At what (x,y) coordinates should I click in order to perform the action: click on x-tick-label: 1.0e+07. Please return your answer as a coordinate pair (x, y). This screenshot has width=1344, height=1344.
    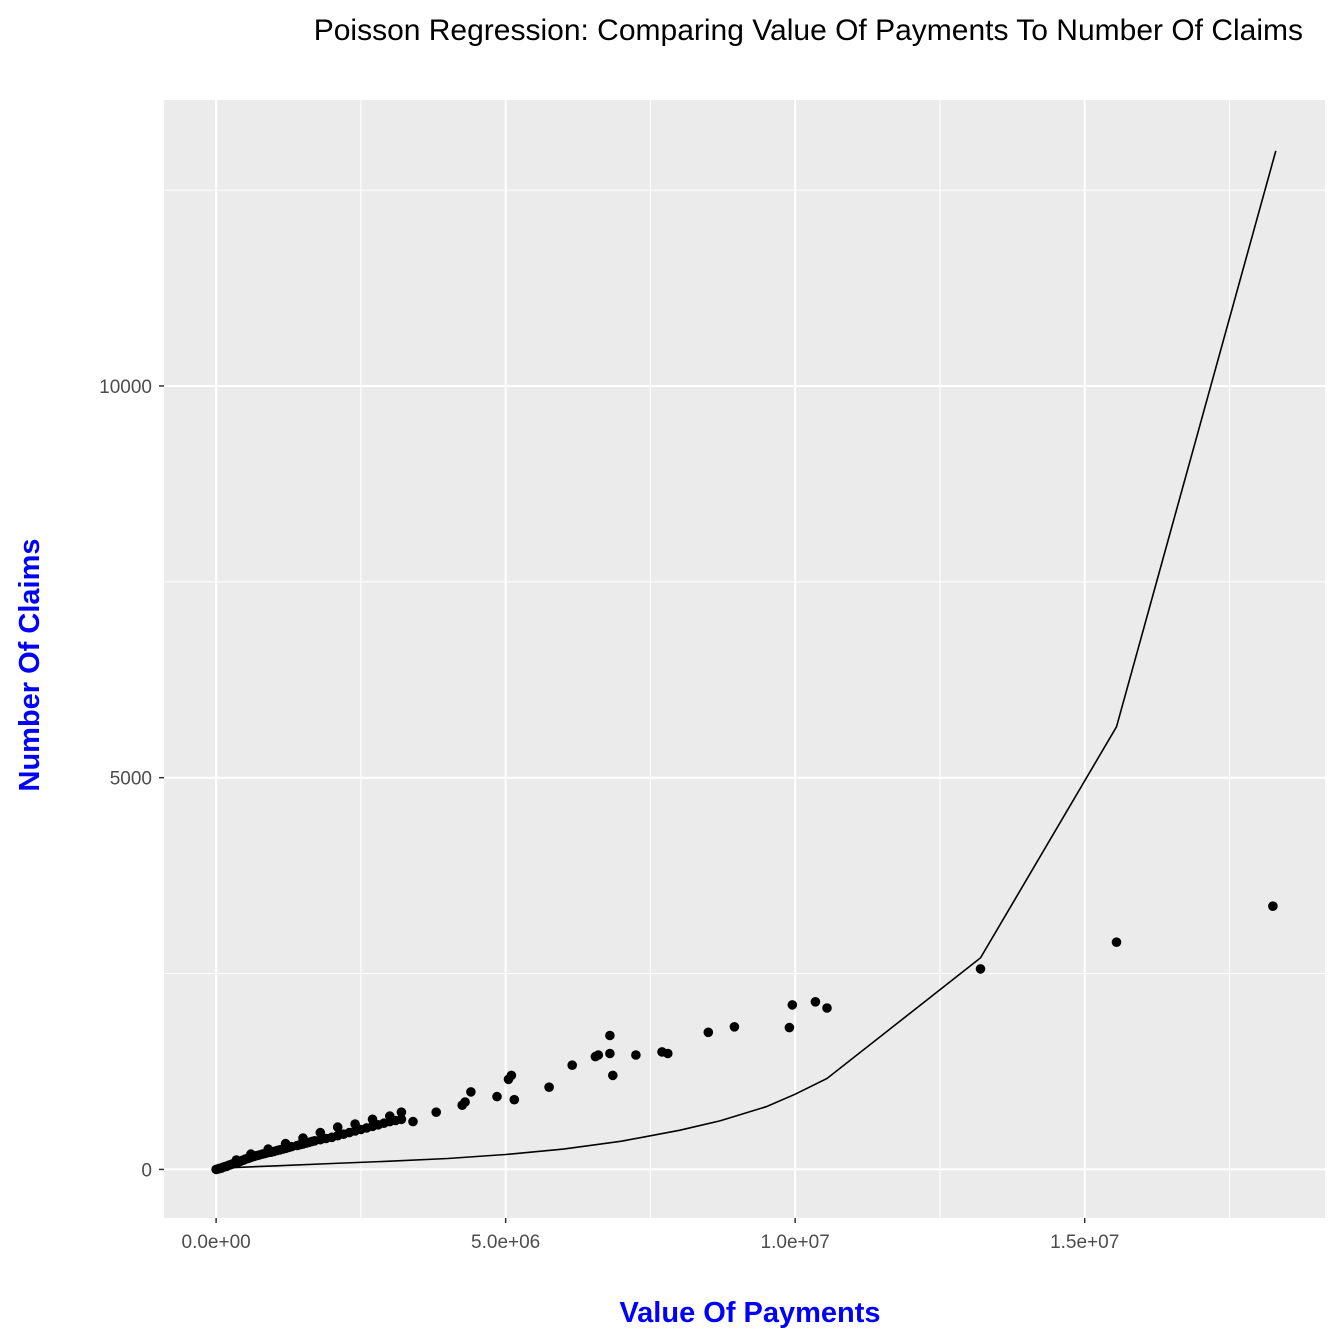
    Looking at the image, I should click on (795, 1242).